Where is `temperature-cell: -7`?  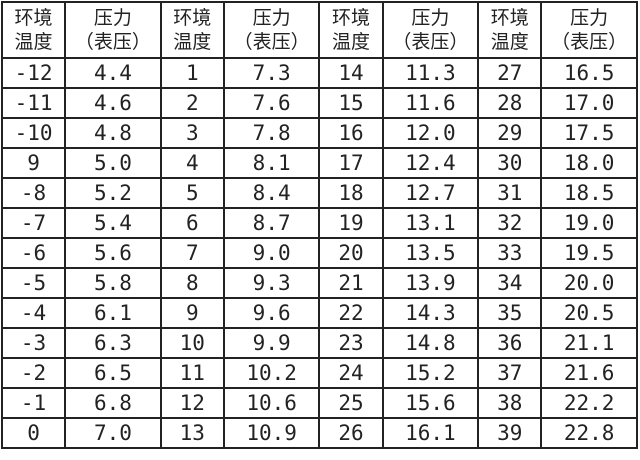
temperature-cell: -7 is located at coordinates (33, 223).